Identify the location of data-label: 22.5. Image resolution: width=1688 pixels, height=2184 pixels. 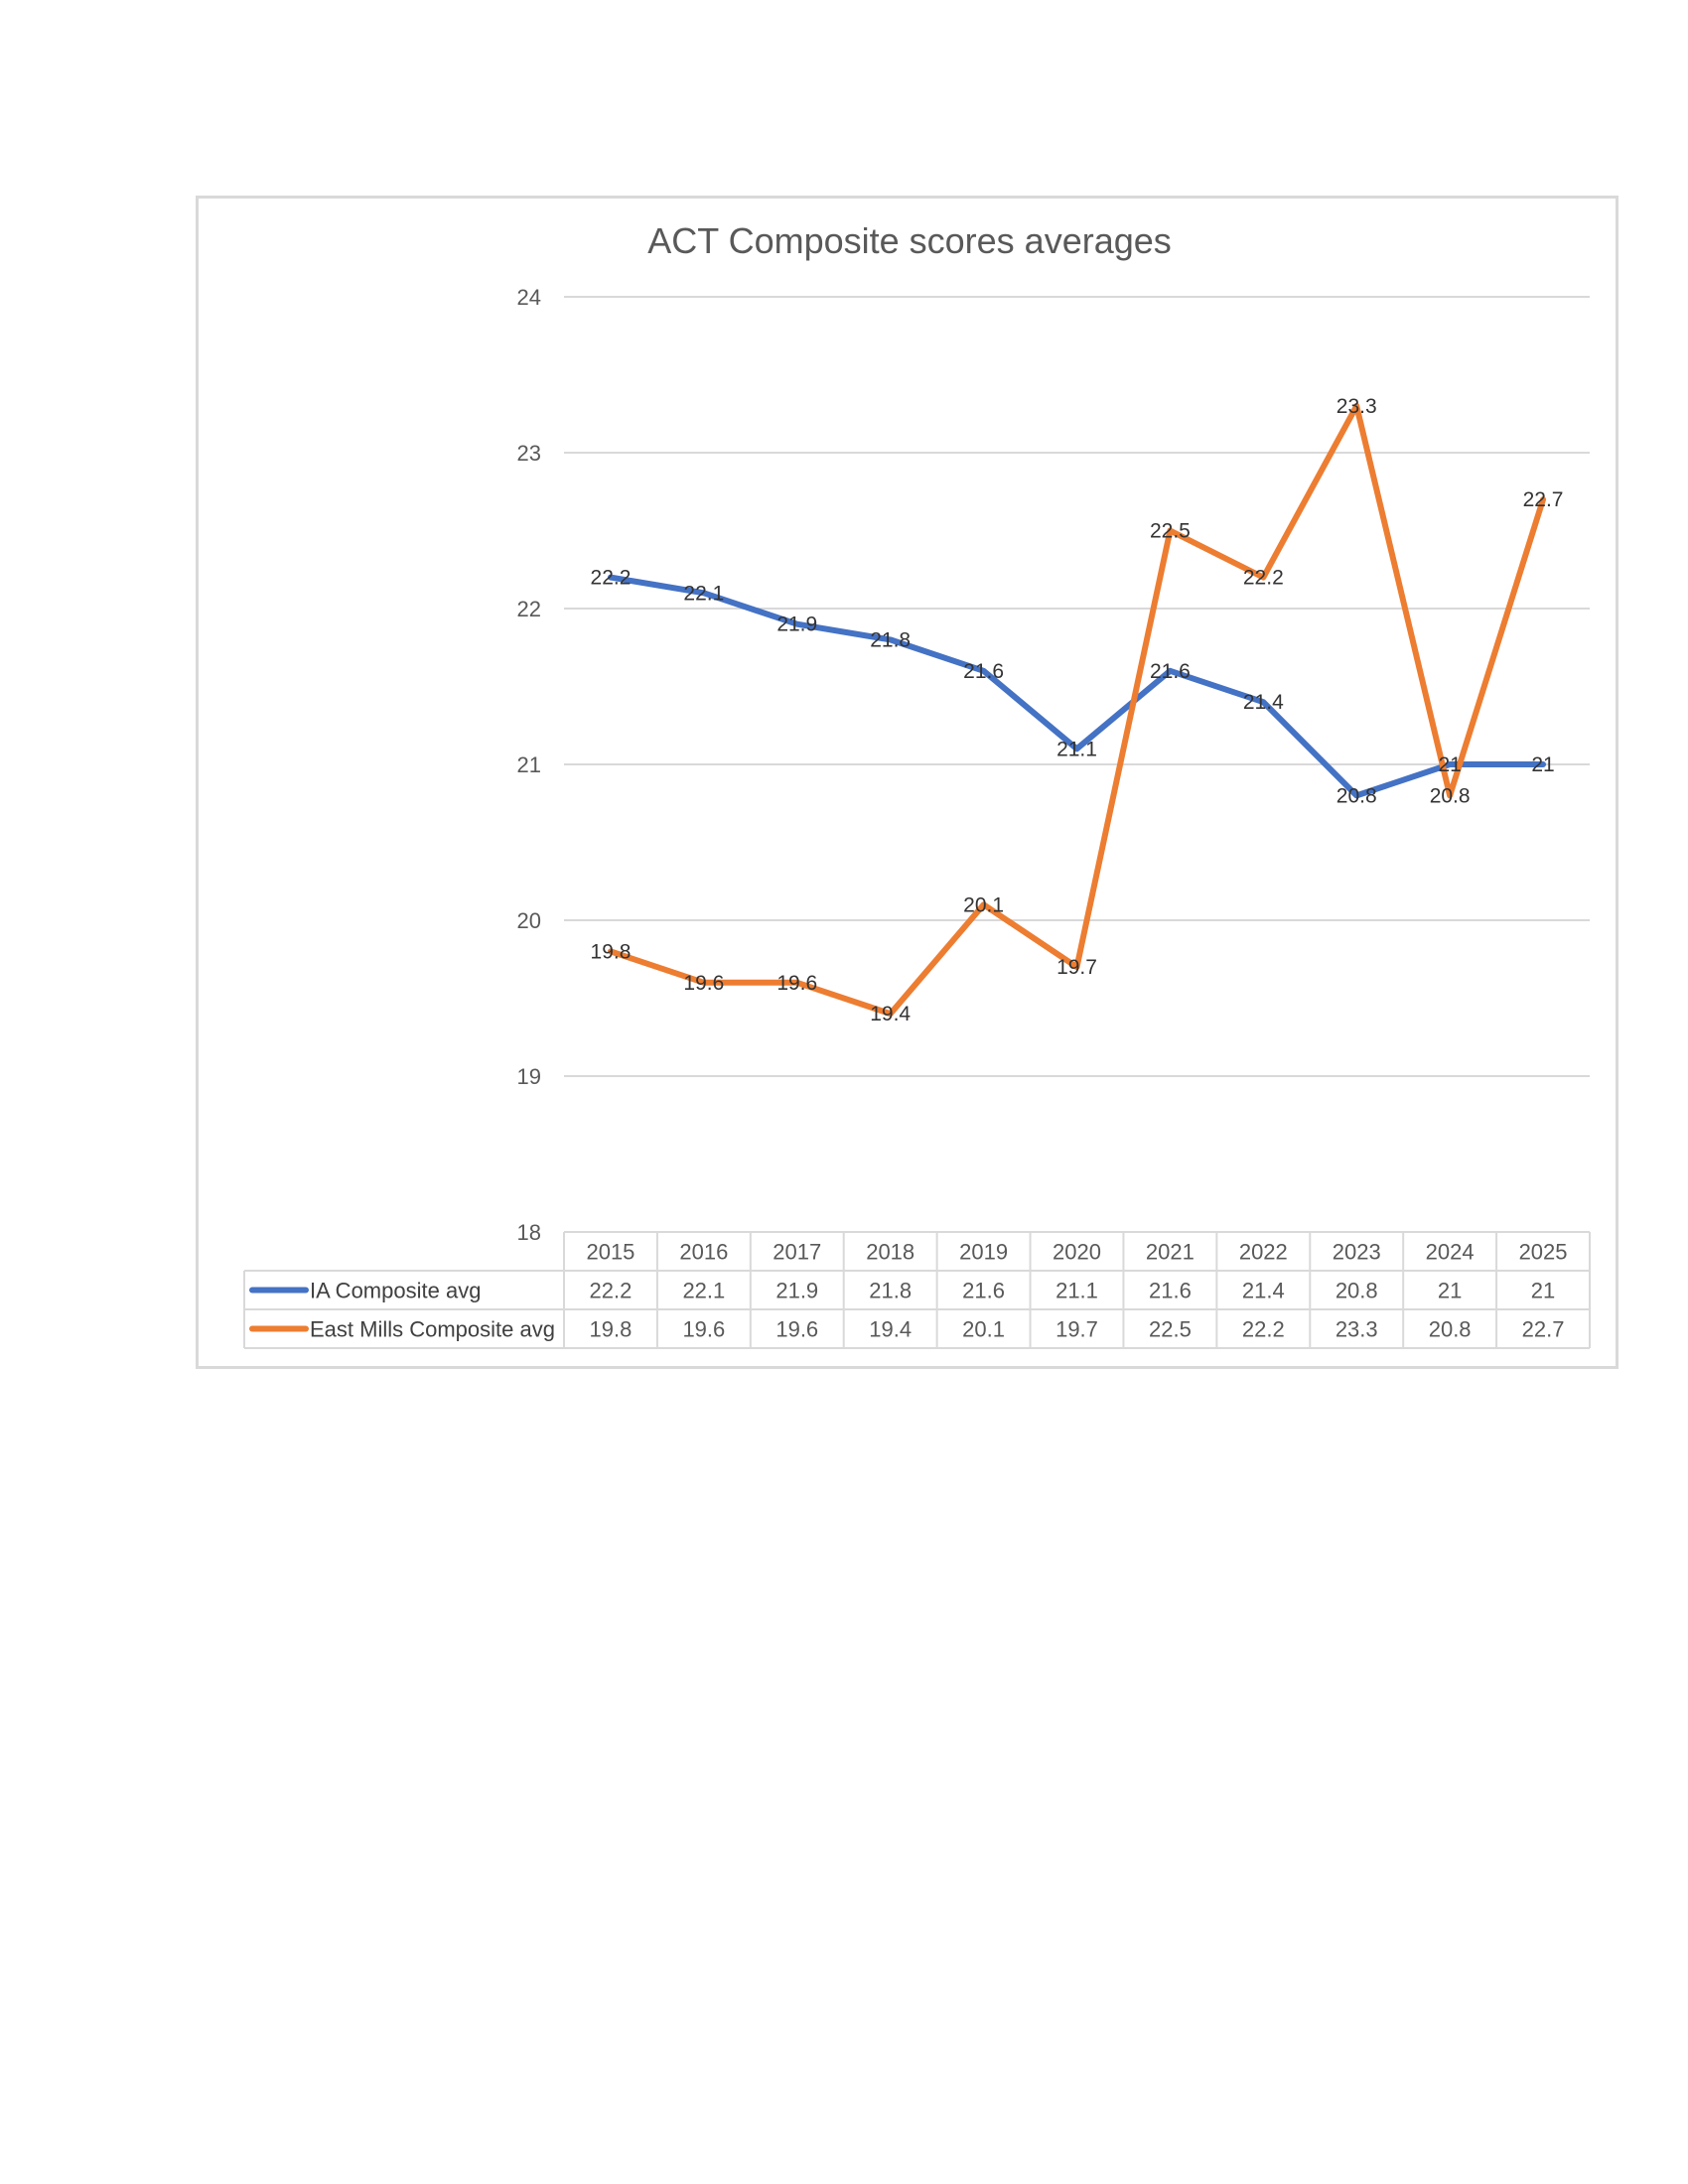
(1170, 531).